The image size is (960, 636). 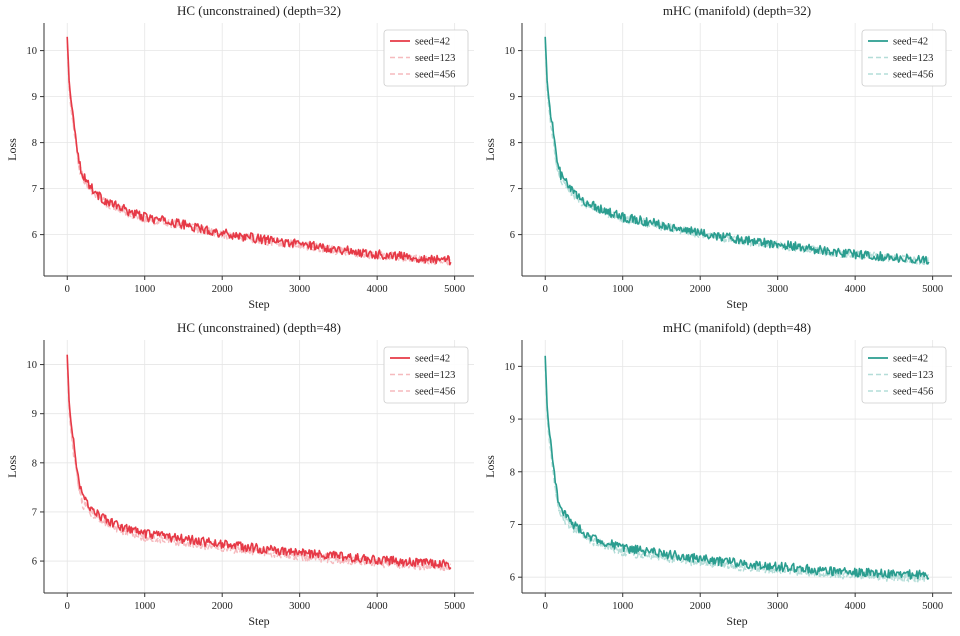 What do you see at coordinates (737, 10) in the screenshot?
I see `chart-title: mHC (manifold) (depth=32)` at bounding box center [737, 10].